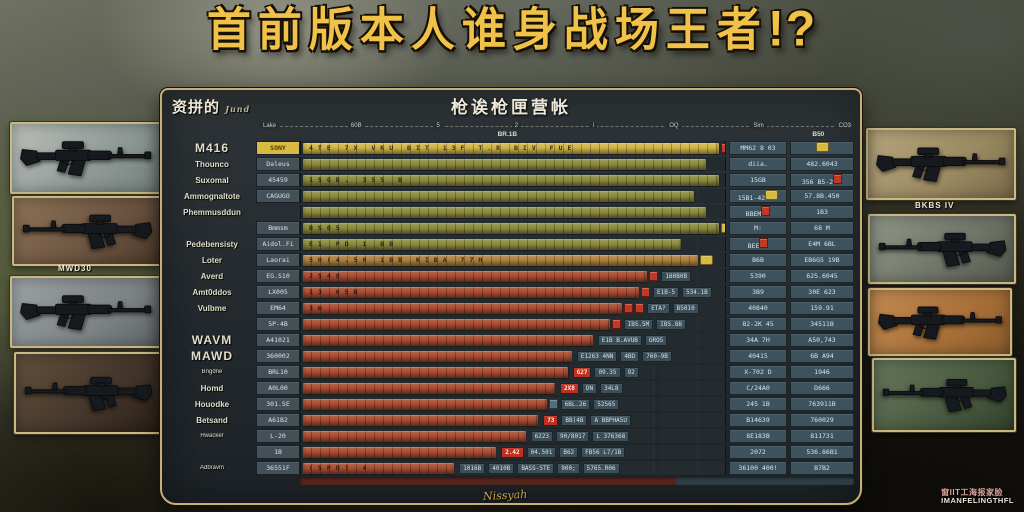  I want to click on board-header: 资拼的 Jund 枪诶枪匣营帐, so click(511, 106).